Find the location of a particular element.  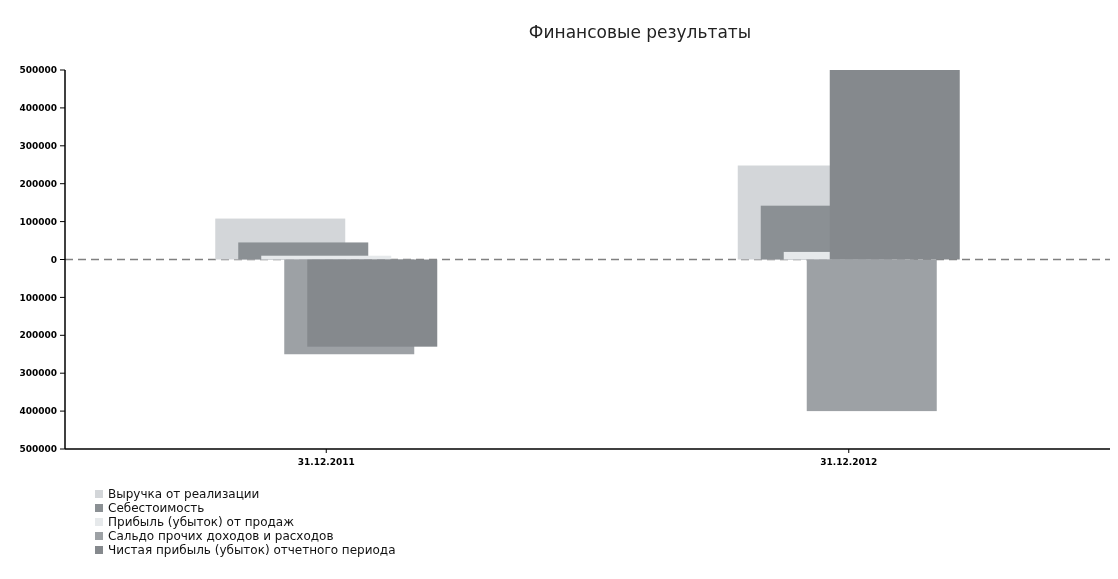

y-tick-label: 0 is located at coordinates (53, 259).